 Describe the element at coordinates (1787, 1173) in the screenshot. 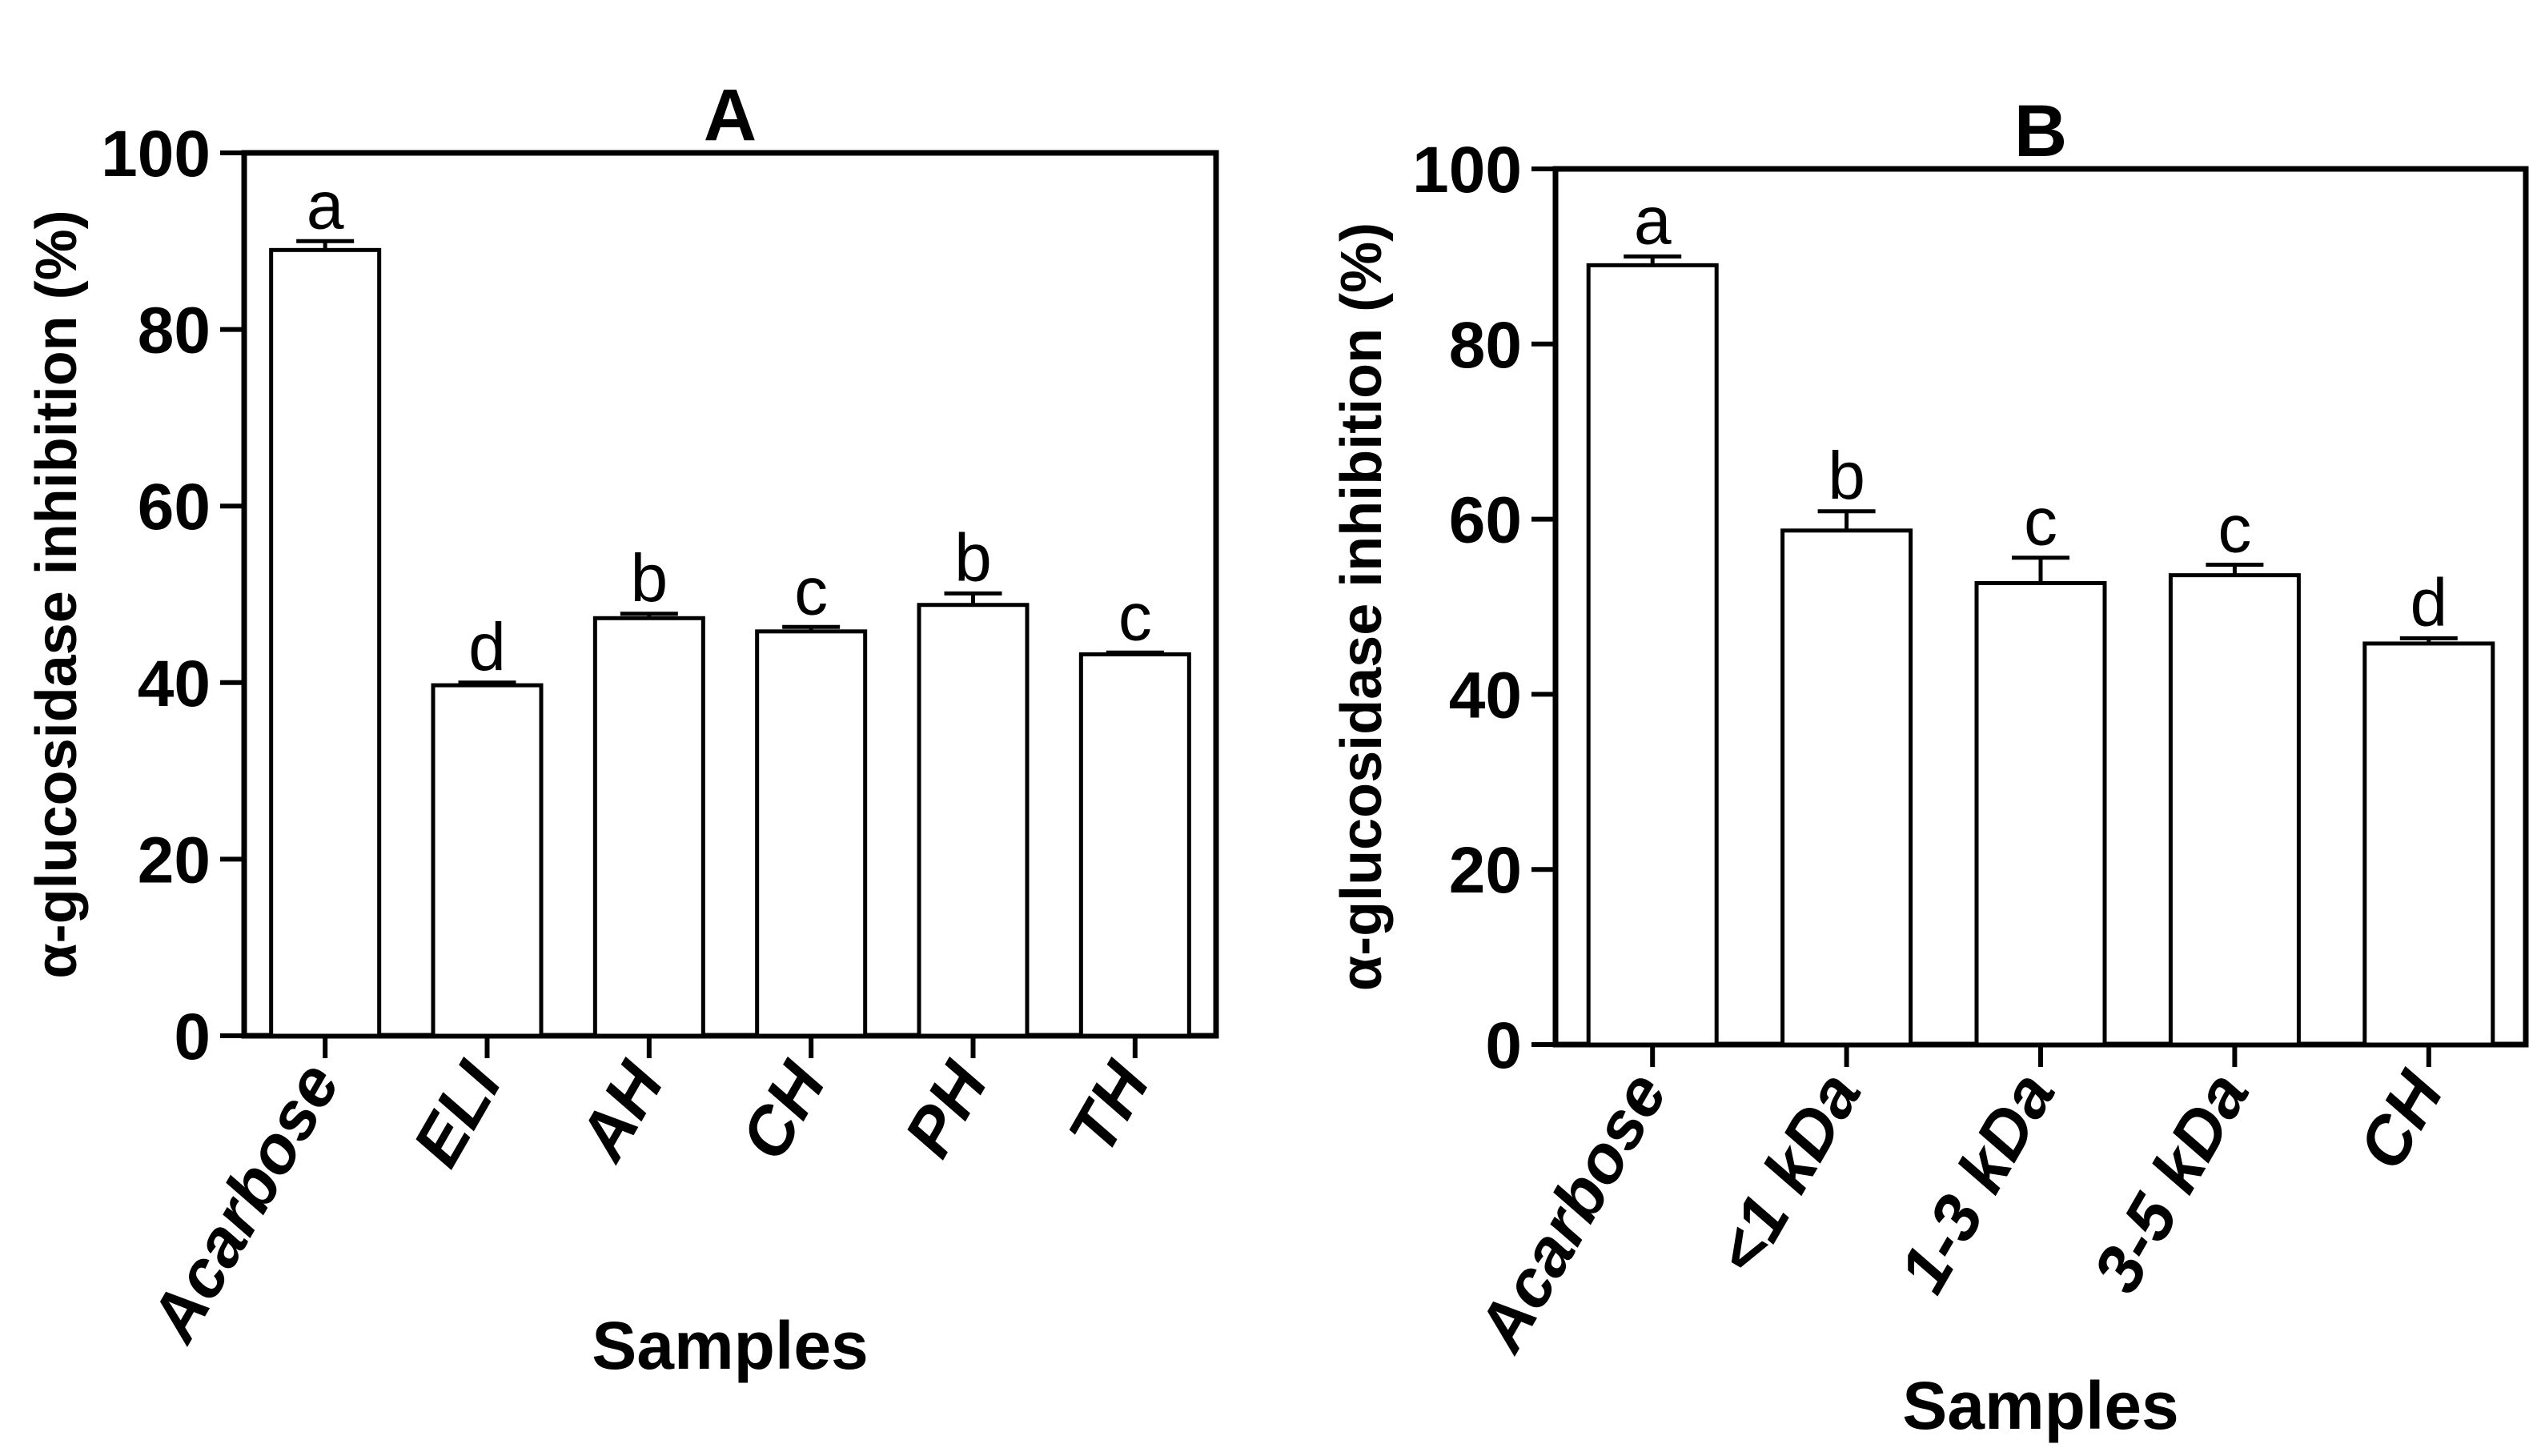

I see `category-label: <1 kDa` at that location.